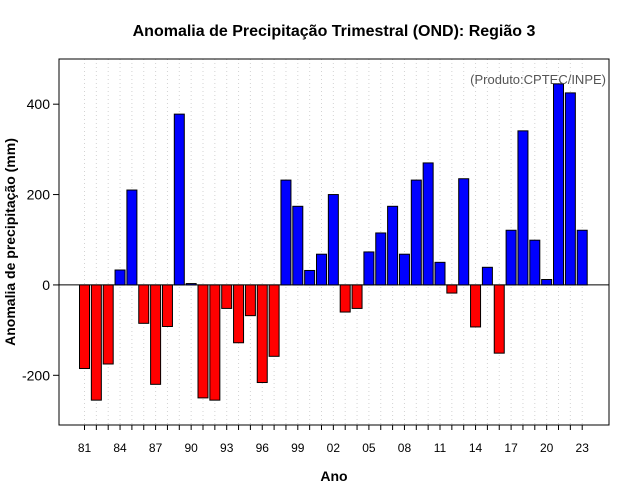  Describe the element at coordinates (39, 104) in the screenshot. I see `y-tick-label: 400` at that location.